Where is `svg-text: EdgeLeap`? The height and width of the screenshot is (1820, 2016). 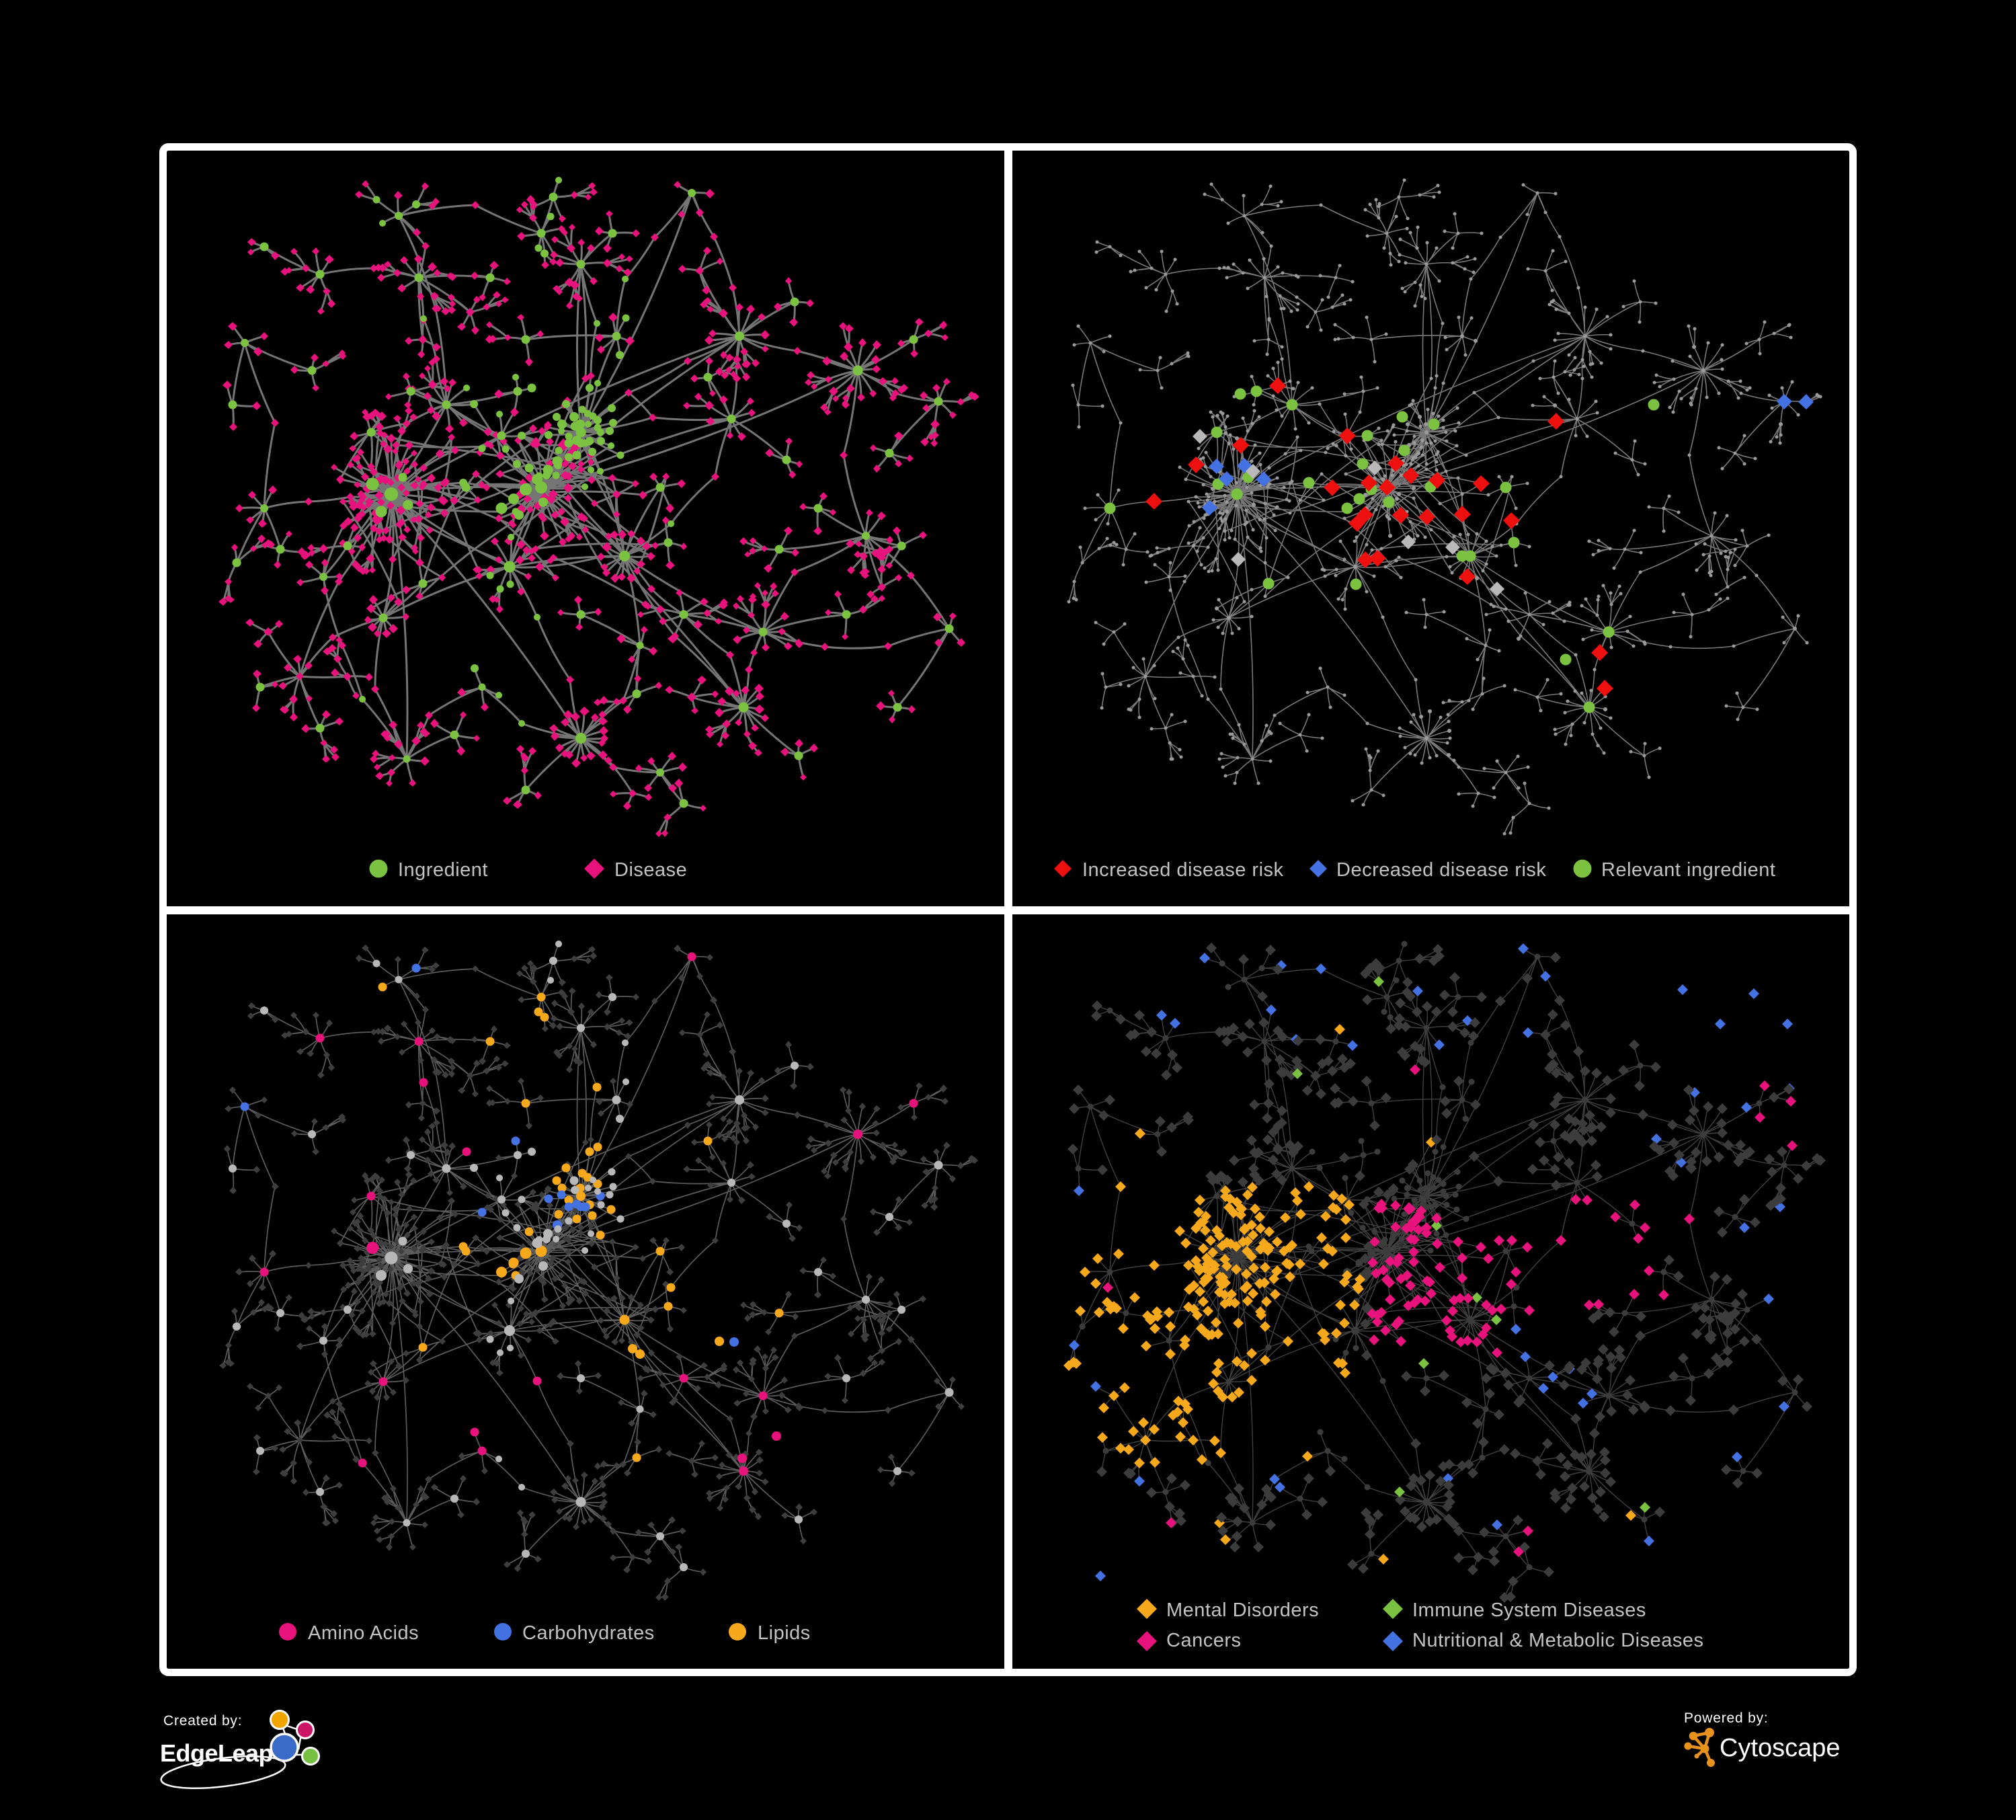
svg-text: EdgeLeap is located at coordinates (216, 1753).